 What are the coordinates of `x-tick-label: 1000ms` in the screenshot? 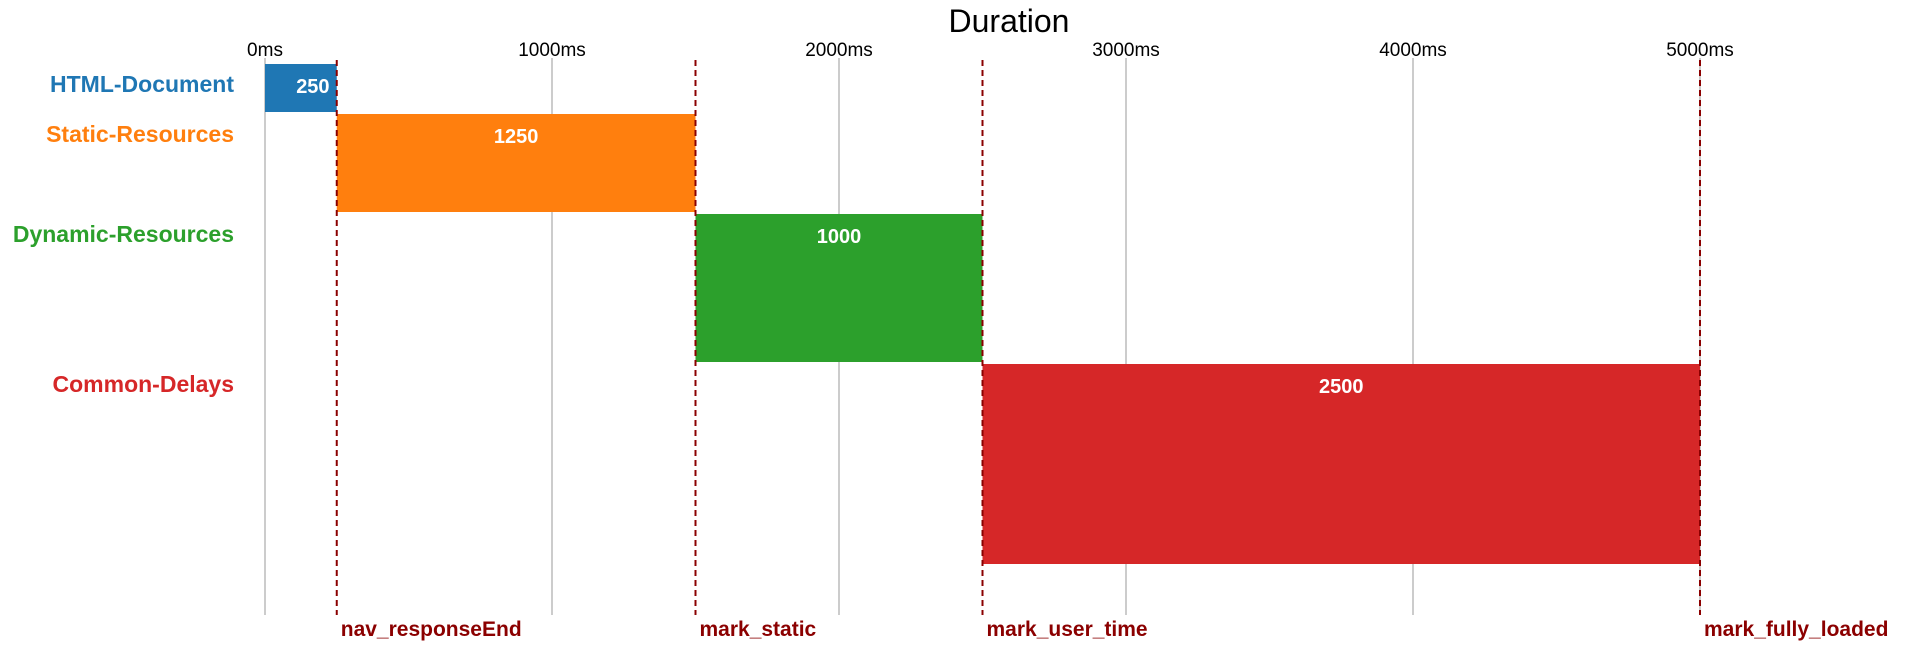 It's located at (552, 50).